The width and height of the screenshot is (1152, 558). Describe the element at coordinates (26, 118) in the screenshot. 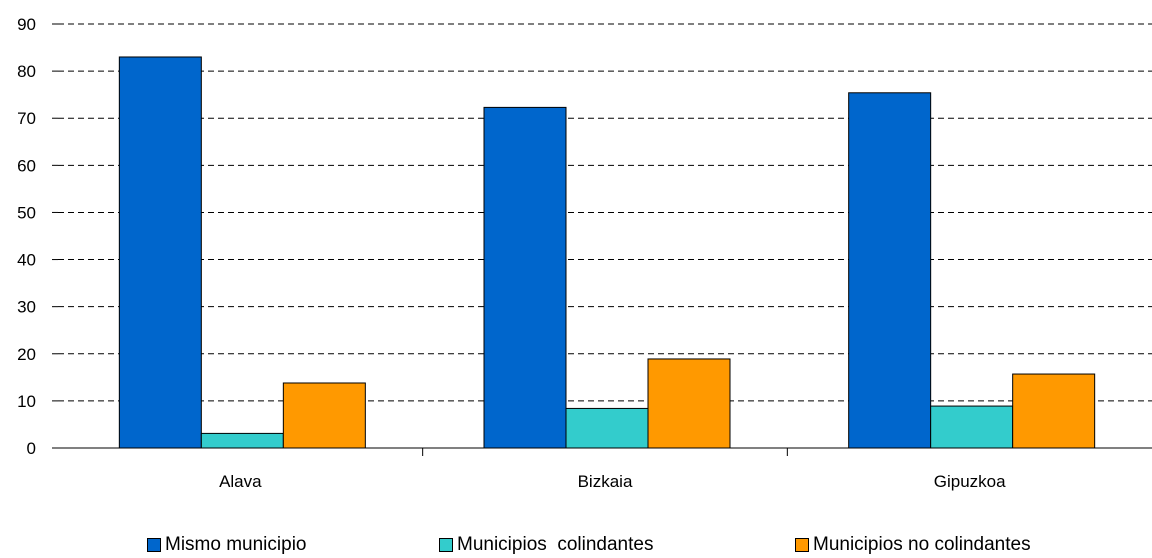

I see `y-tick-label-7: 70` at that location.